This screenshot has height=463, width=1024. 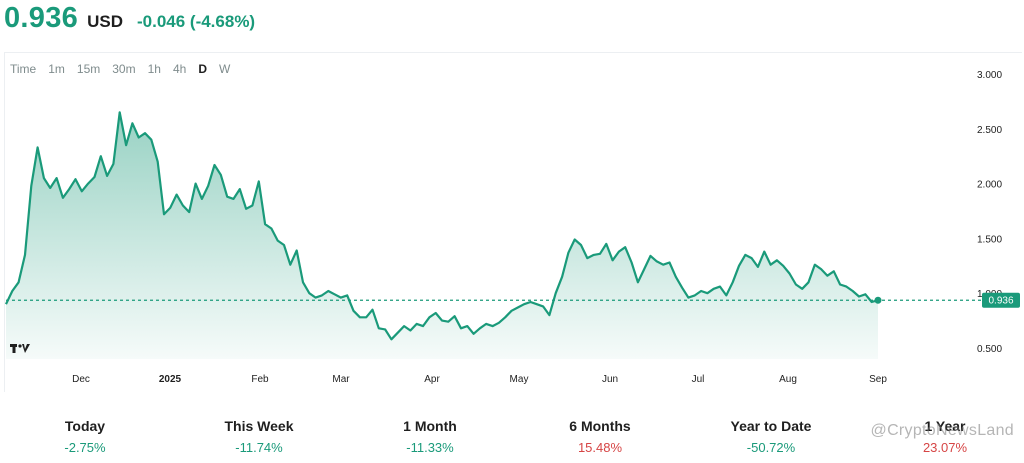 I want to click on x-tick-label: Jun, so click(x=610, y=379).